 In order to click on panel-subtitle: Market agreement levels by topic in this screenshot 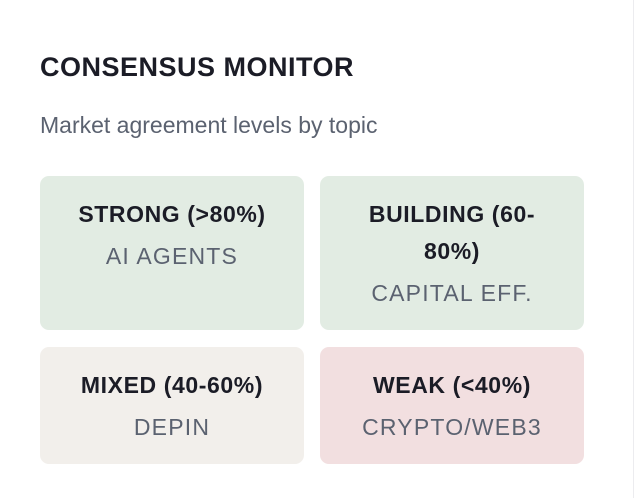, I will do `click(209, 125)`.